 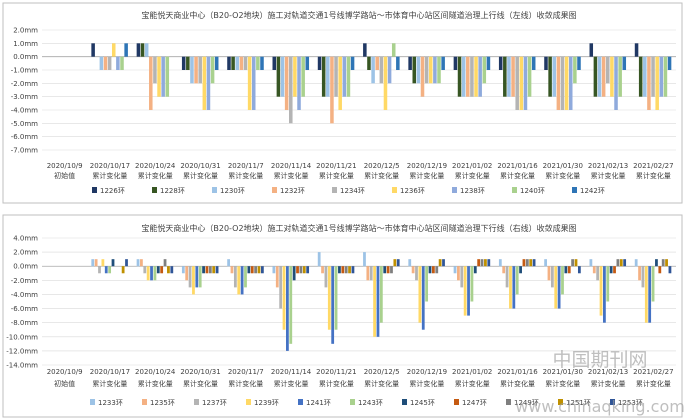 What do you see at coordinates (578, 403) in the screenshot?
I see `legend-label: 1251环` at bounding box center [578, 403].